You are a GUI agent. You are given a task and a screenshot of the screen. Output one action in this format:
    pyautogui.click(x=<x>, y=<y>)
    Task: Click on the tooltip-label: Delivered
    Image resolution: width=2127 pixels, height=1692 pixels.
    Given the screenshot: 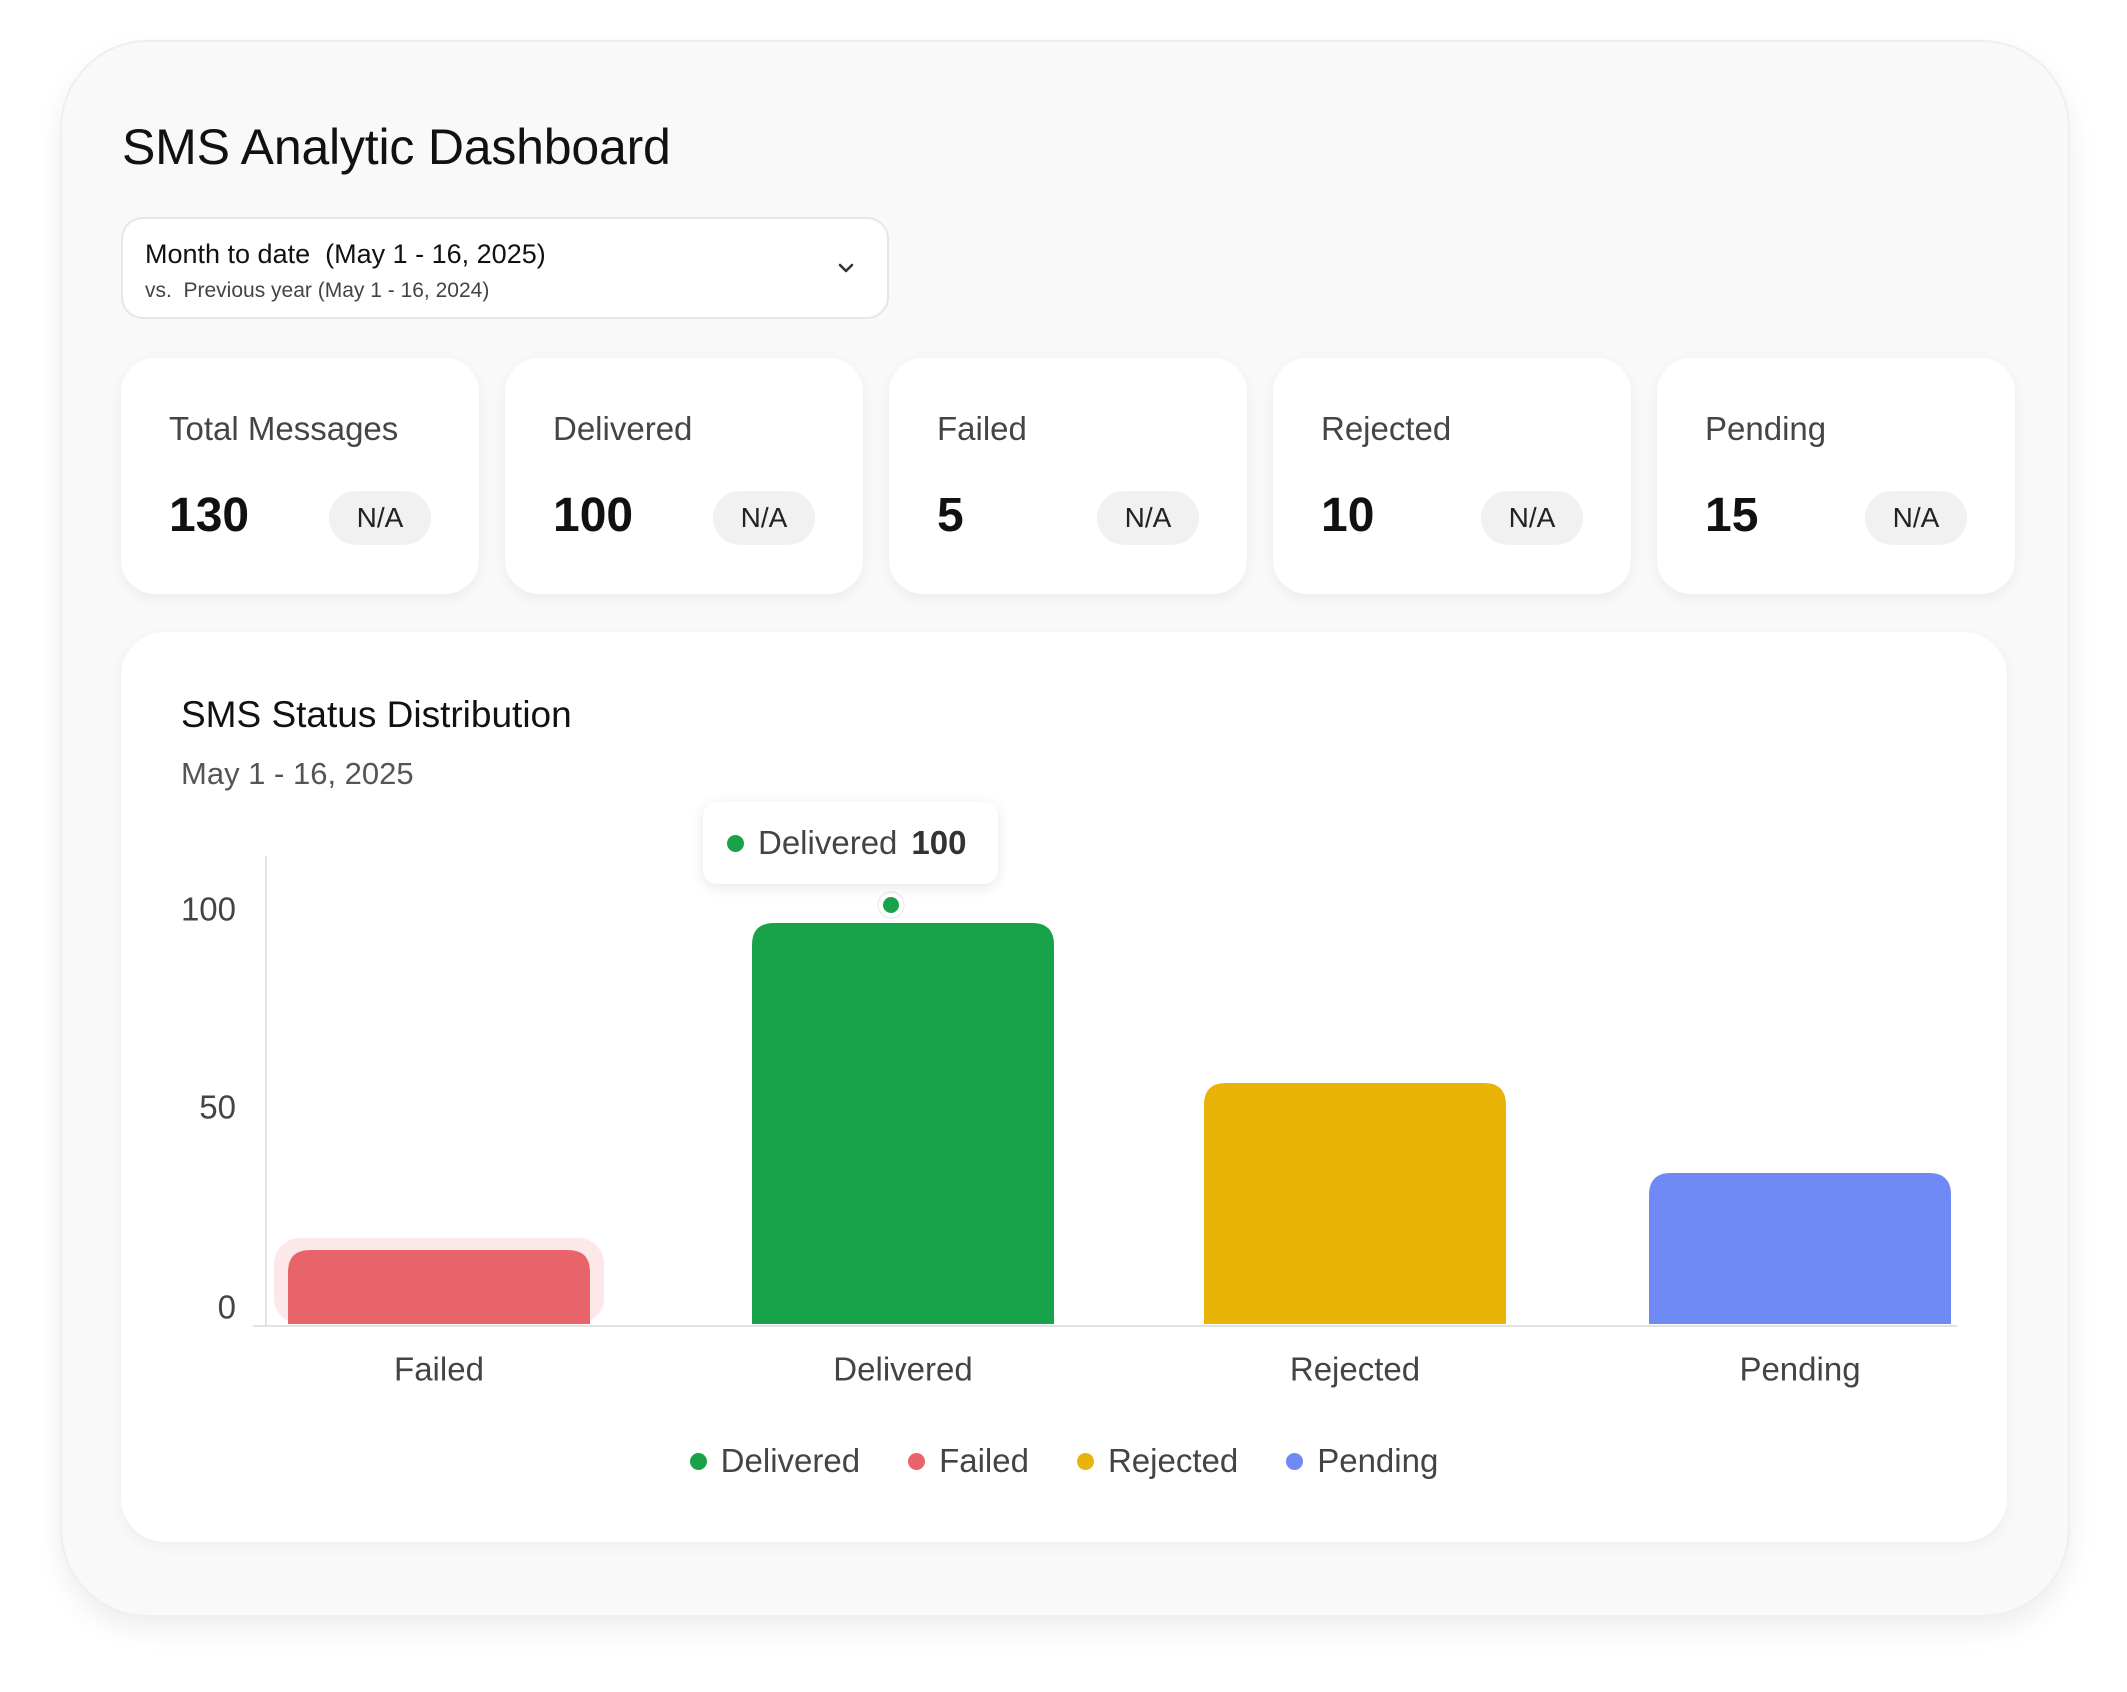 What is the action you would take?
    pyautogui.click(x=828, y=842)
    